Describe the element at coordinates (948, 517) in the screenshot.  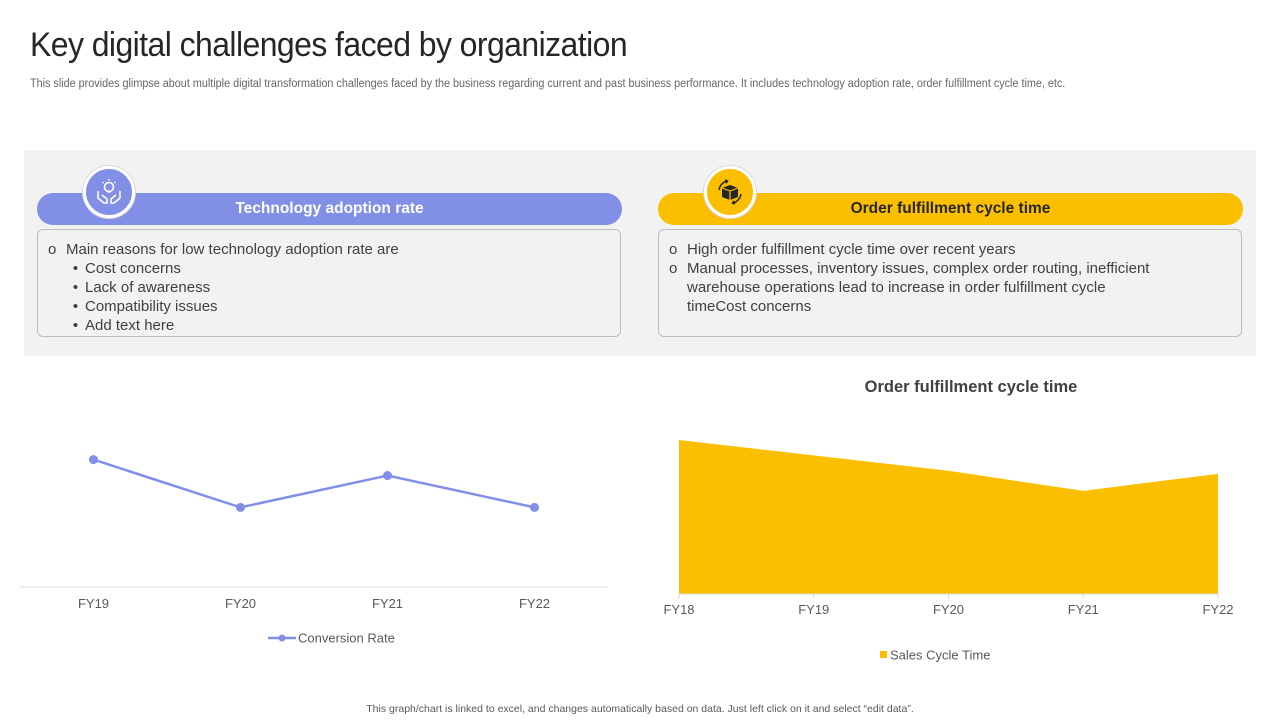
I see `sales-cycle-time-area` at that location.